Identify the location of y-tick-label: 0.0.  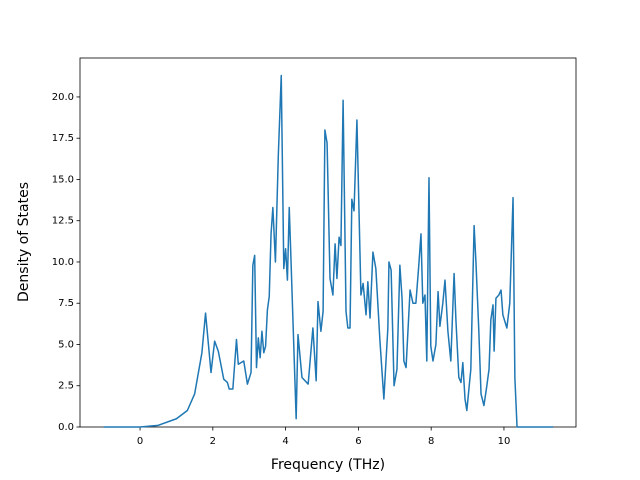
(66, 427).